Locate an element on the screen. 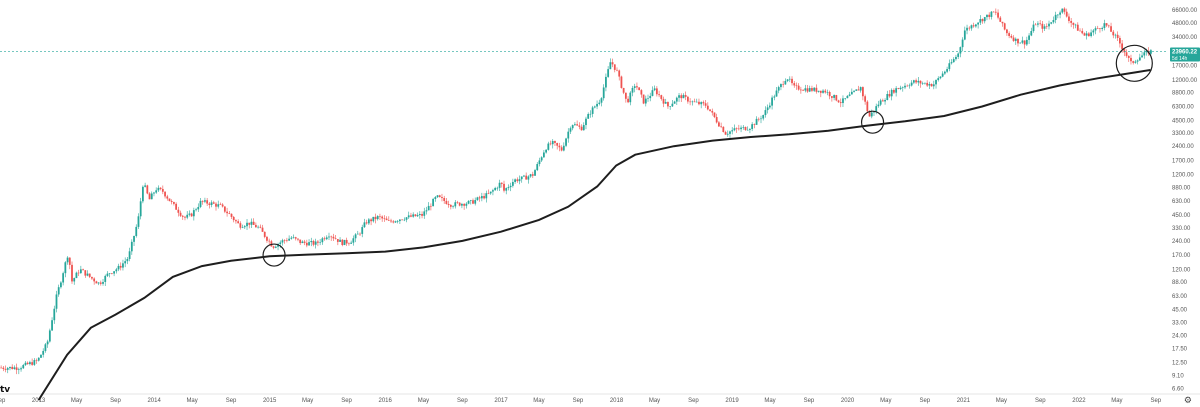 The height and width of the screenshot is (407, 1200). gear-icon: ⚙ is located at coordinates (1187, 401).